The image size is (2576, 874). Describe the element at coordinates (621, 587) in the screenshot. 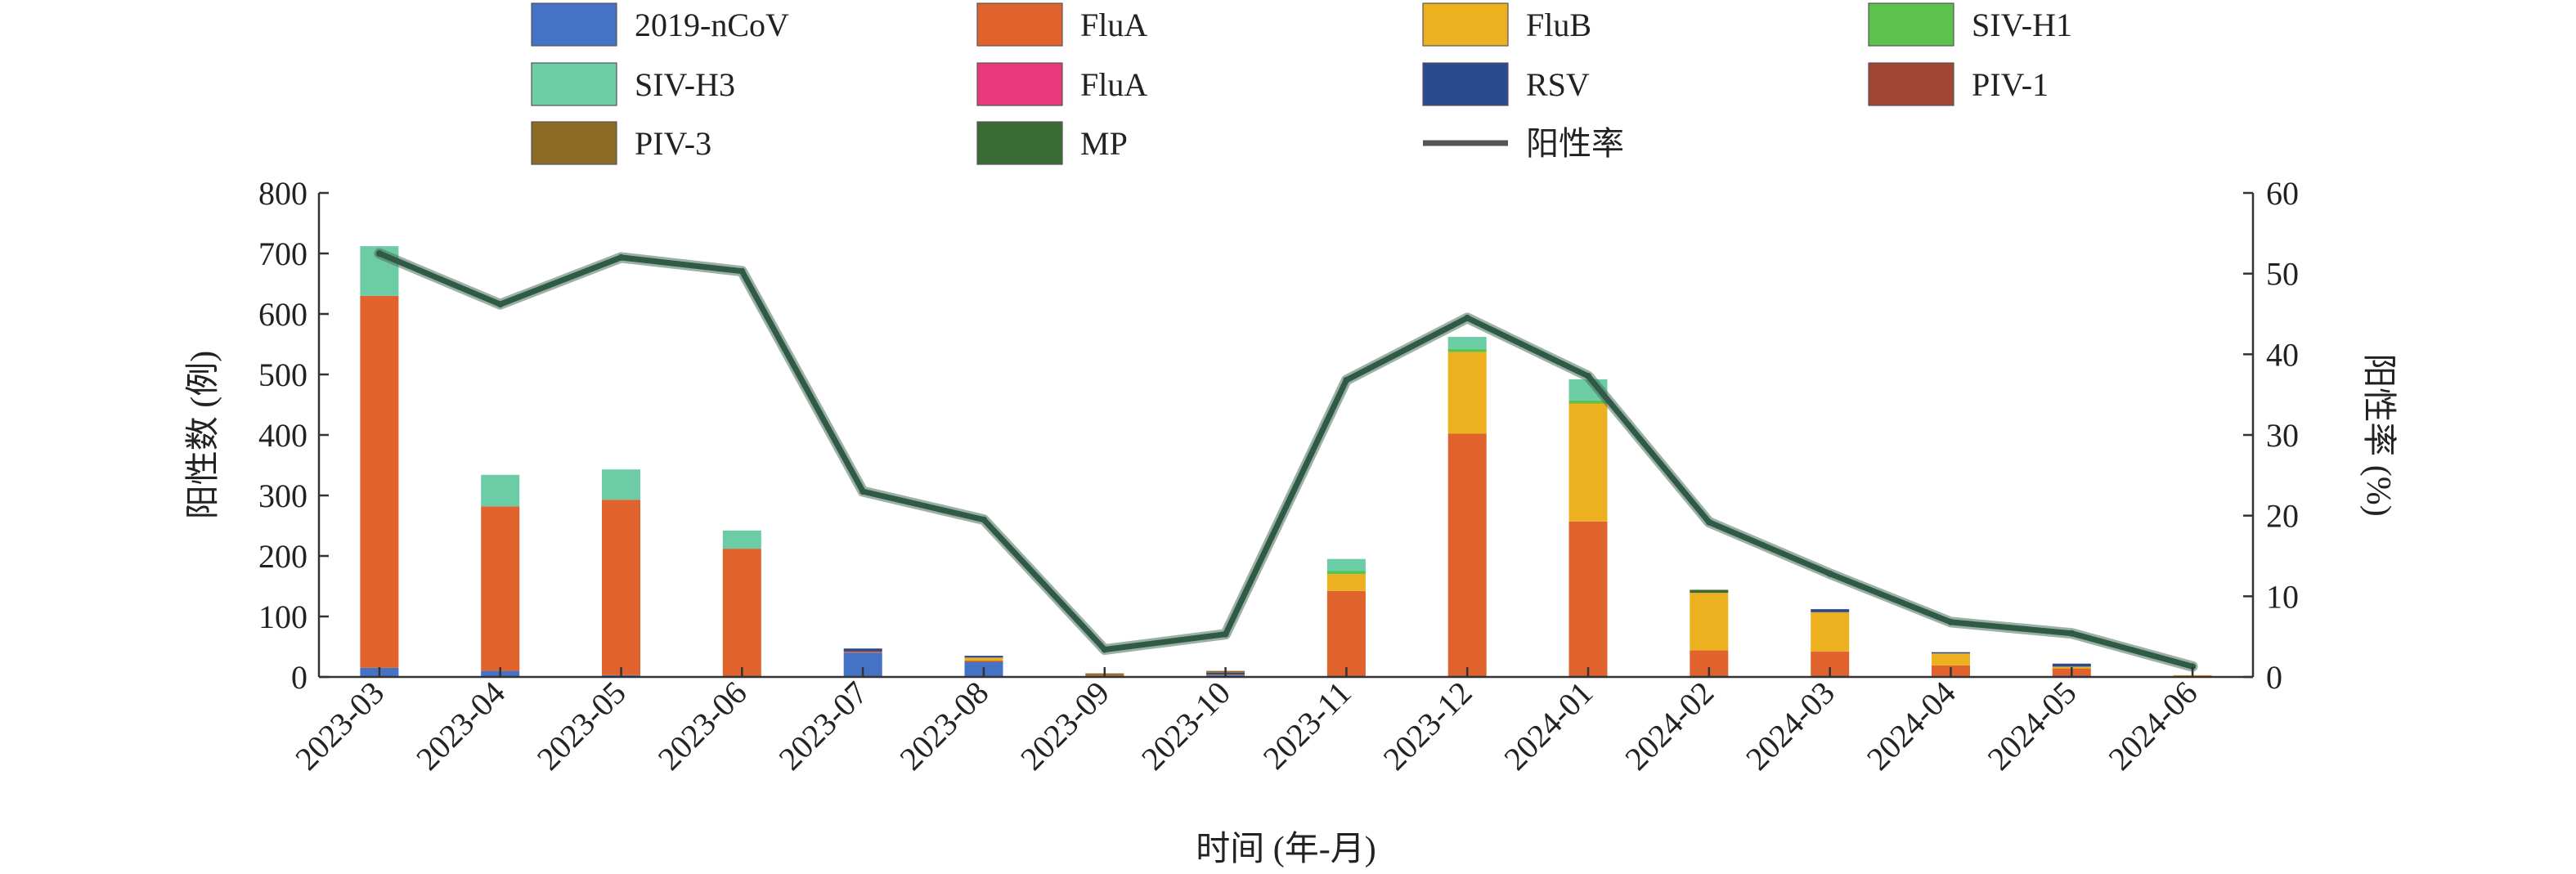

I see `bar-2023-05-s1` at that location.